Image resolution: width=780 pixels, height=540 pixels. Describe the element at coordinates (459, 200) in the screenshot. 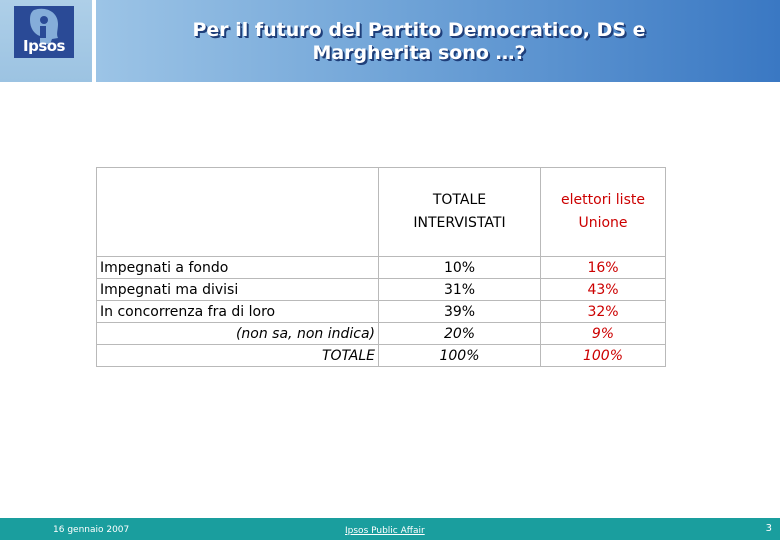

I see `header-totale-line-1: TOTALE` at that location.